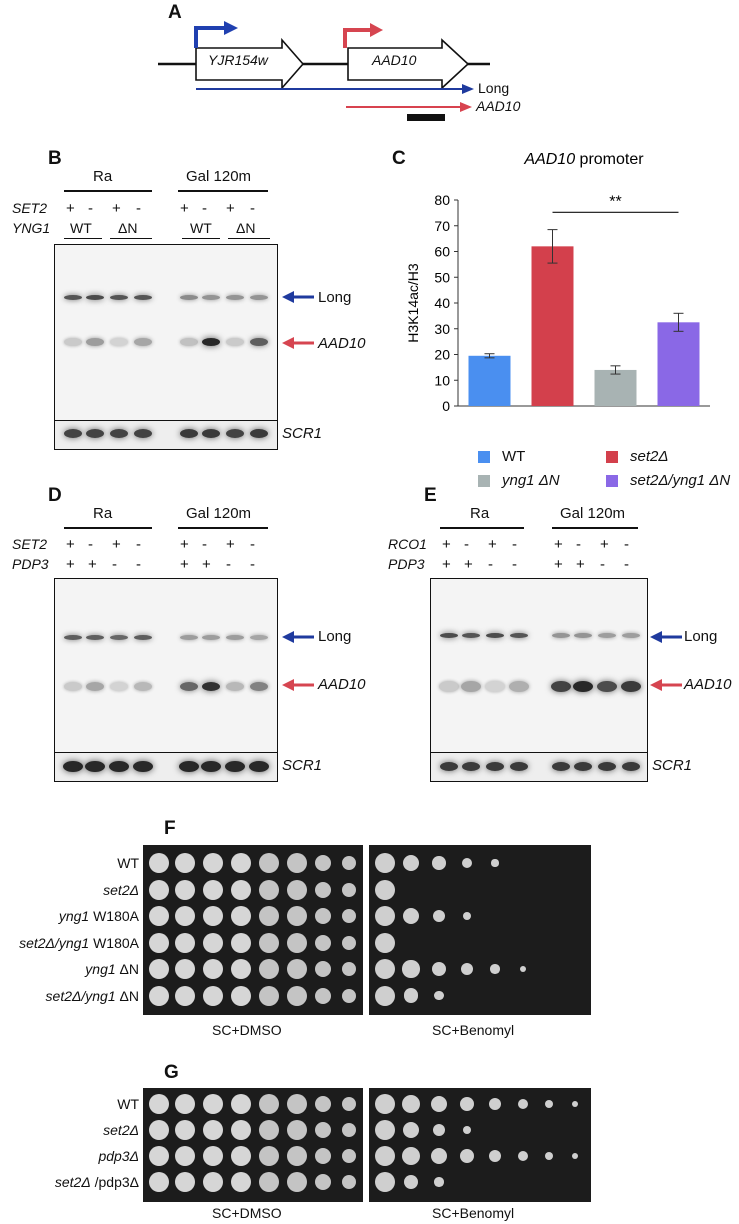 The width and height of the screenshot is (739, 1224). I want to click on rco1-sign-e-7: -, so click(626, 544).